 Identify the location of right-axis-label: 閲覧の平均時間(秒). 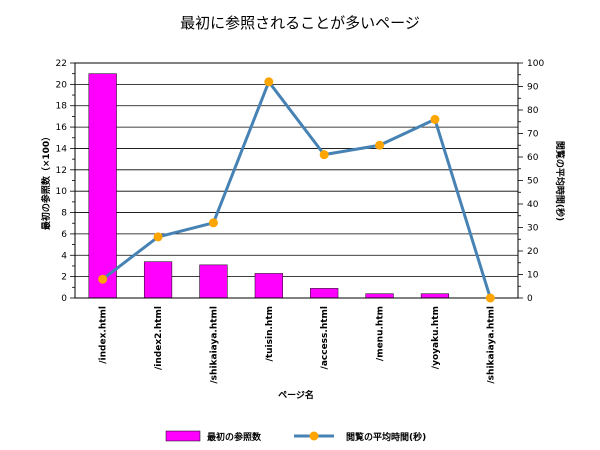
(560, 181).